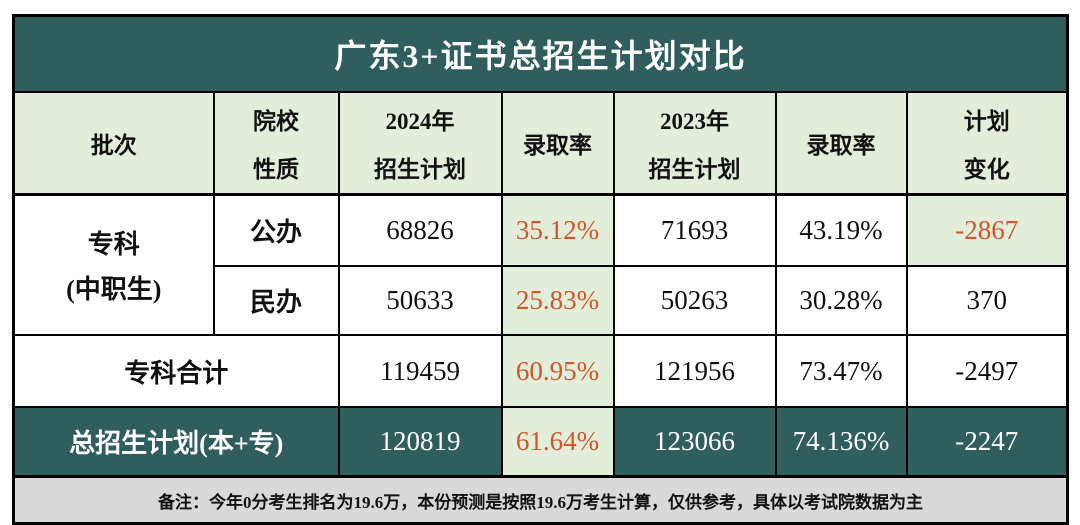  I want to click on cell-public-change: -2867, so click(987, 230).